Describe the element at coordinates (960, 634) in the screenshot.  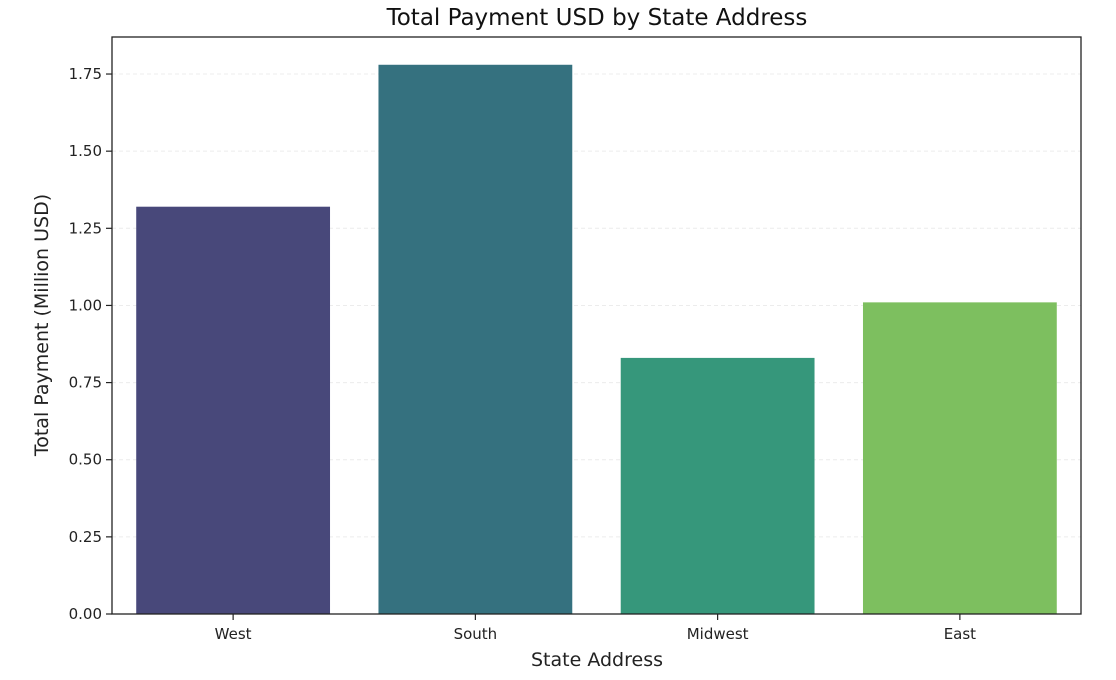
I see `x-tick-label: East` at that location.